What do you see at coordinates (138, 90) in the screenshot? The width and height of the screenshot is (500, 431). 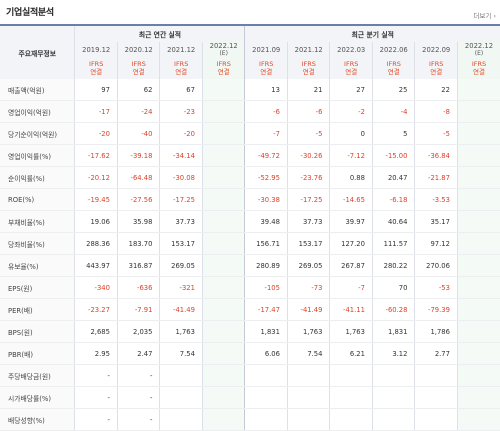 I see `value-cell: 62` at bounding box center [138, 90].